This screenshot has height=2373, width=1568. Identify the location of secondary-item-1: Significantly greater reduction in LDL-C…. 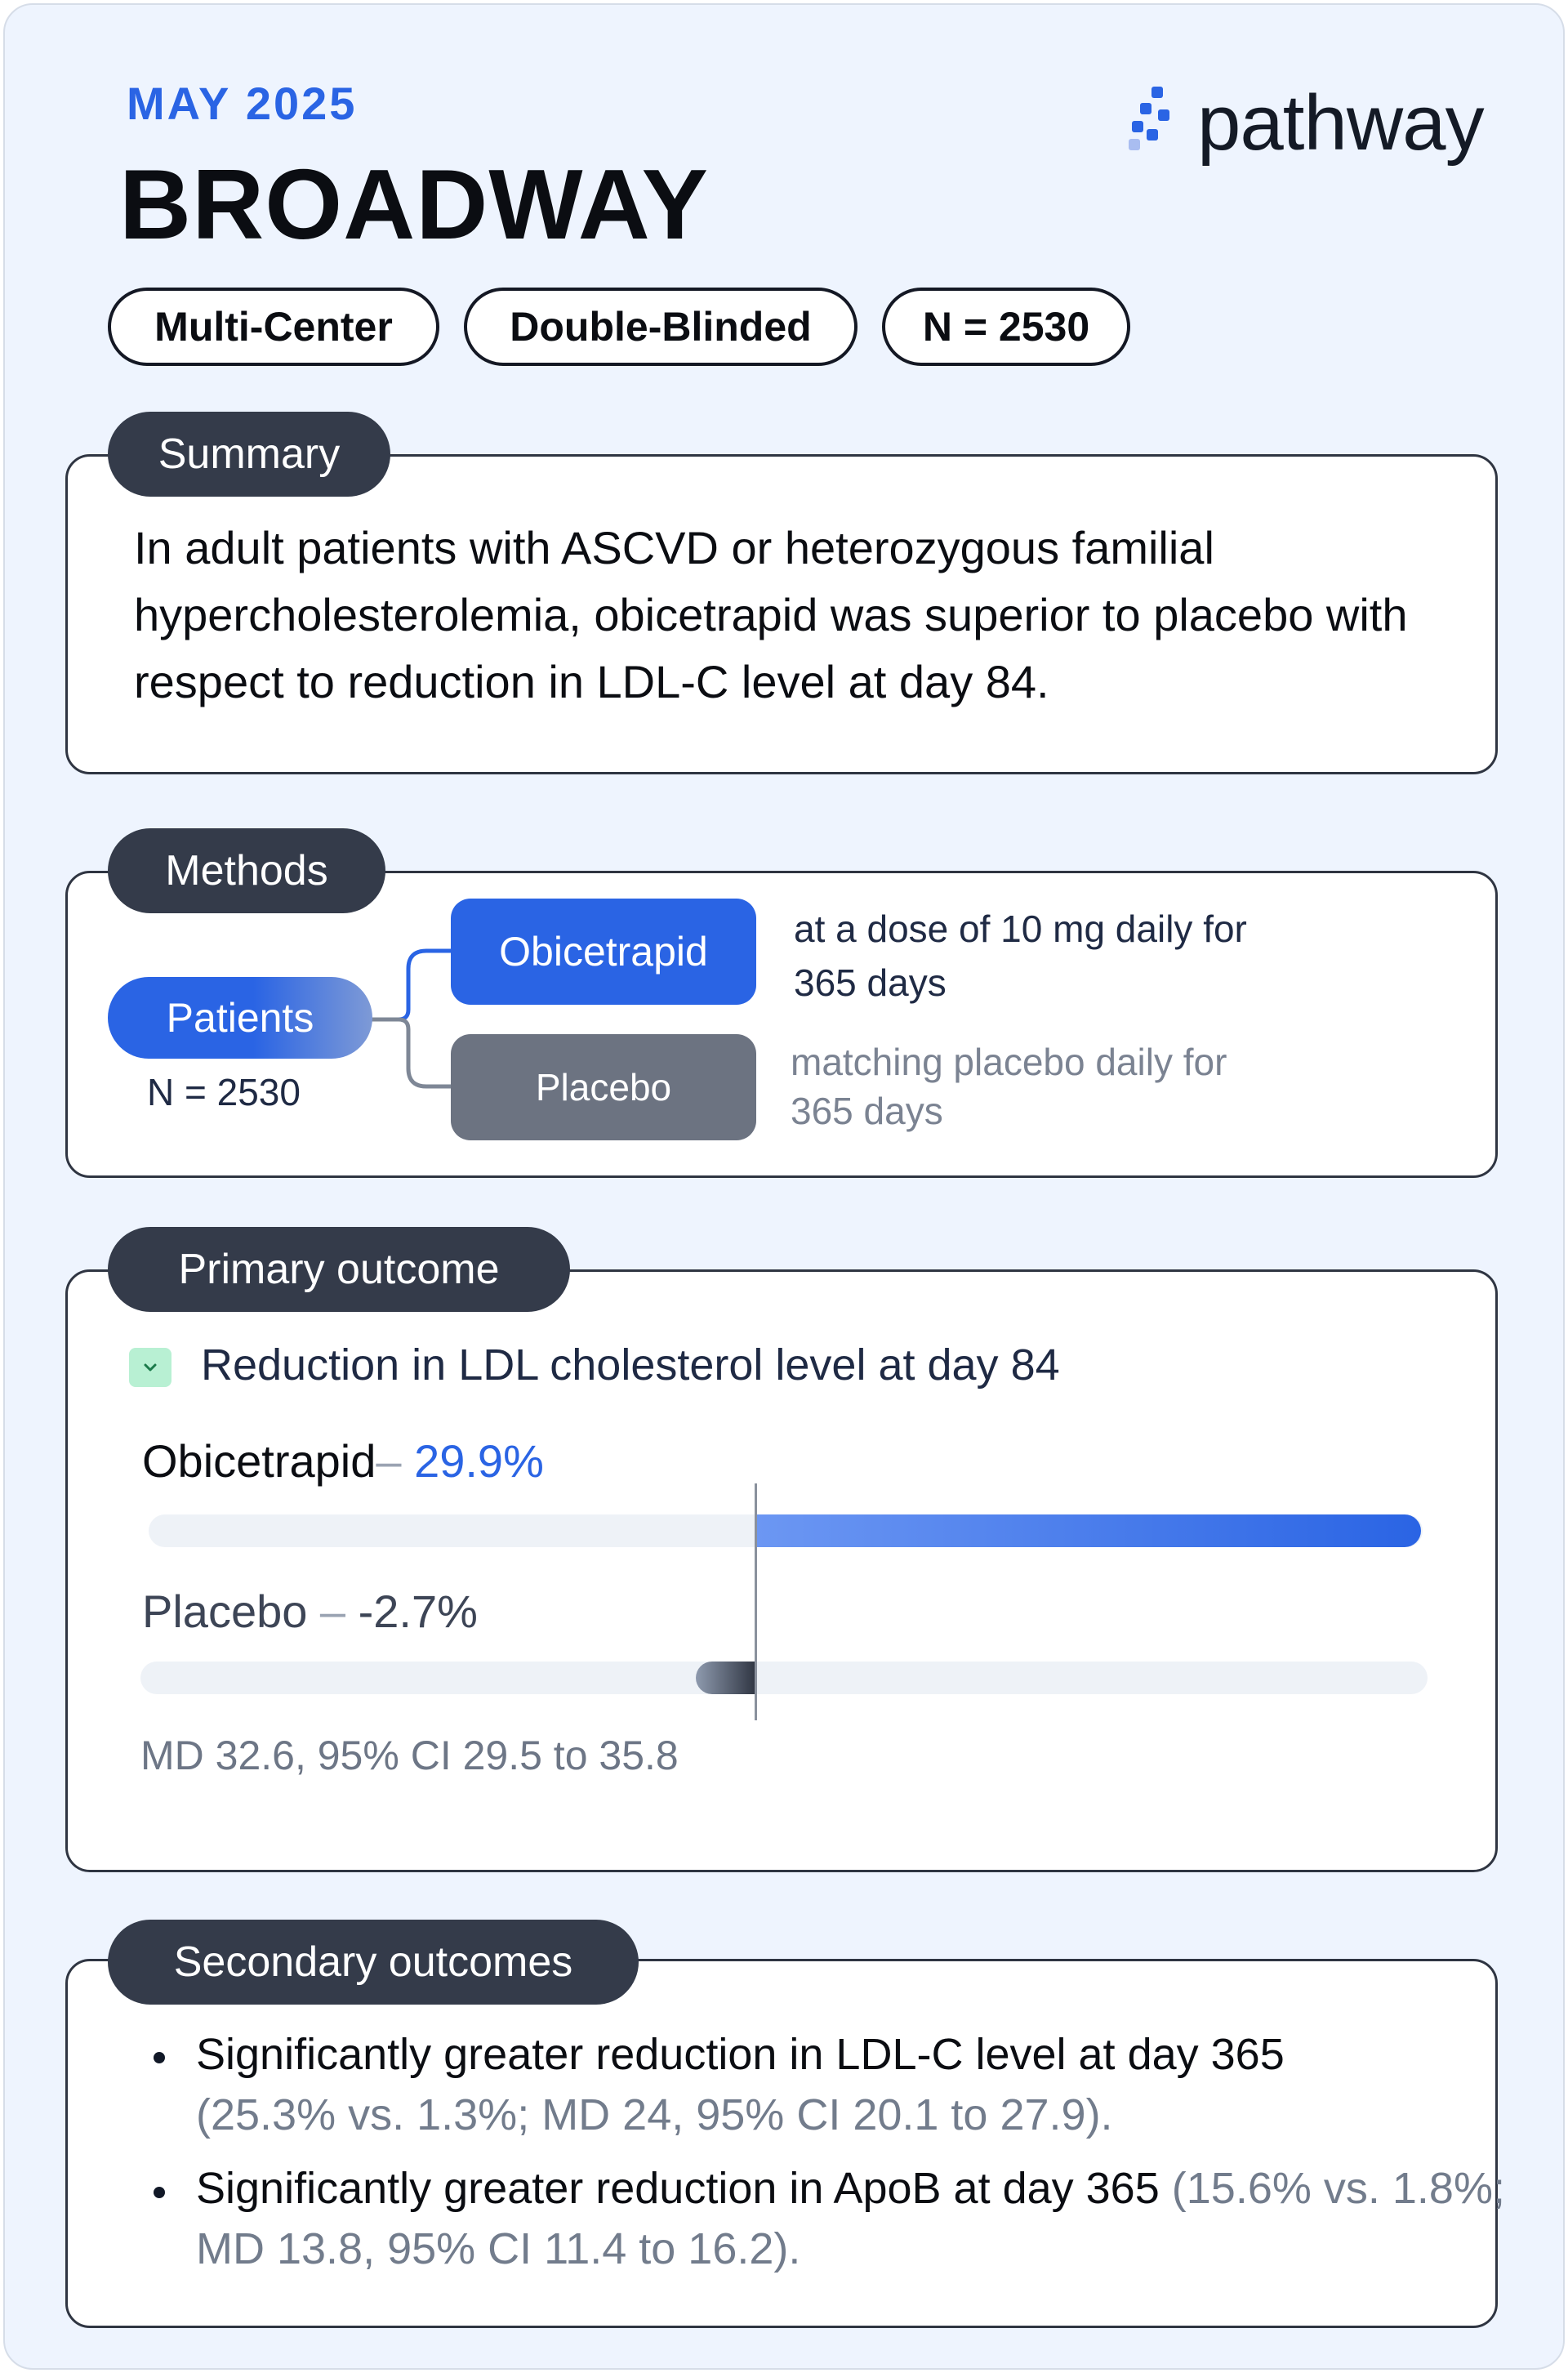
(865, 2084).